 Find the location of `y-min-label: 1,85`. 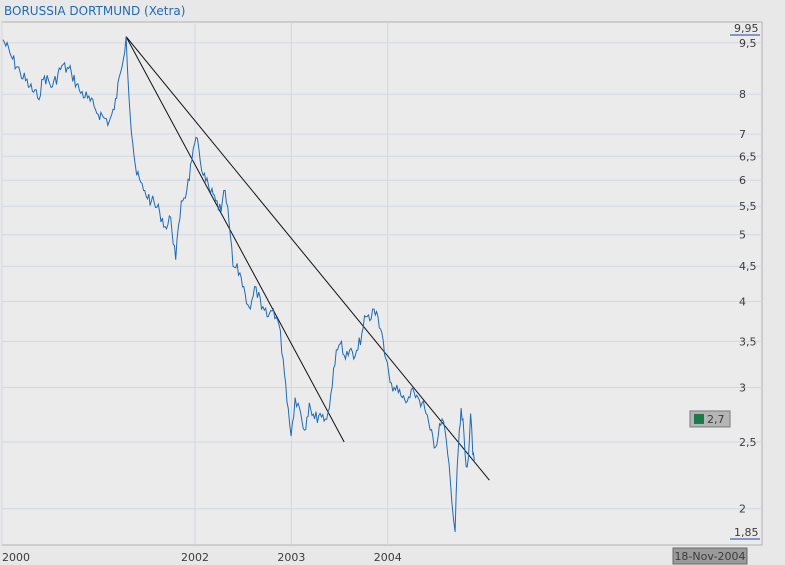

y-min-label: 1,85 is located at coordinates (746, 532).